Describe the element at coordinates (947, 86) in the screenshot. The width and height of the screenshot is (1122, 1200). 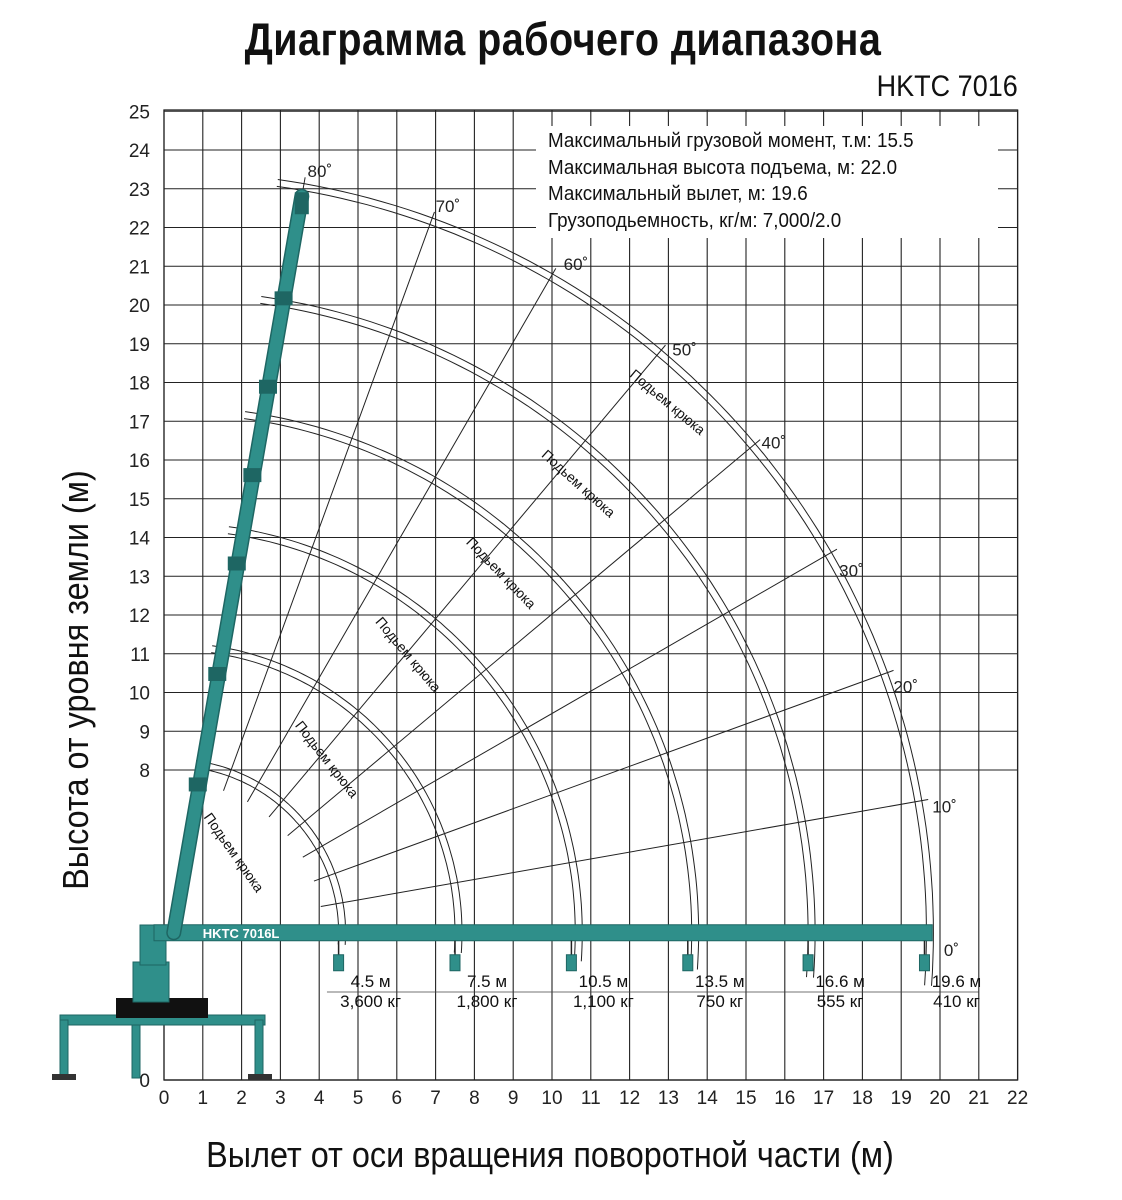
I see `model-name: HKTC 7016` at that location.